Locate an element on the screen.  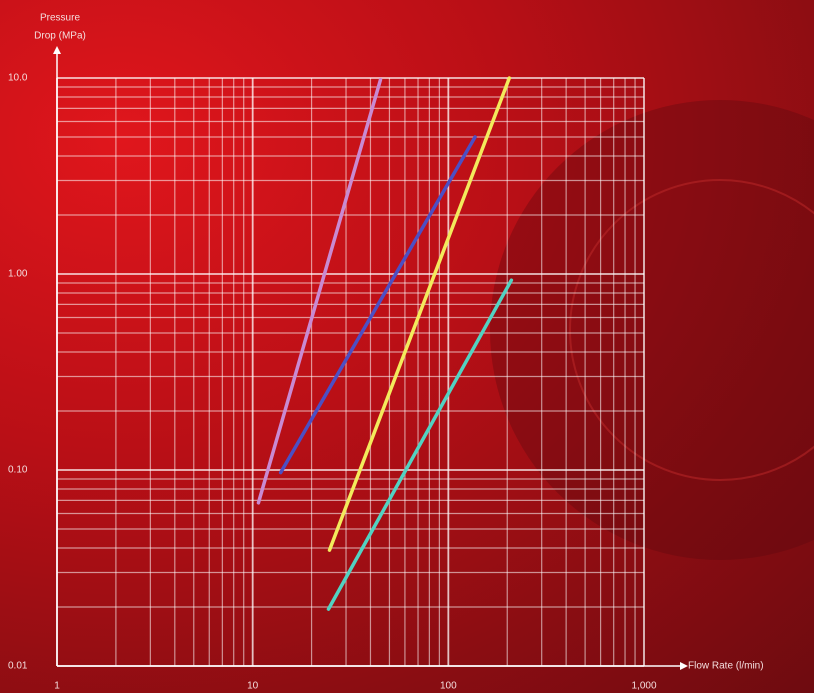
x-axis-arrow is located at coordinates (684, 666).